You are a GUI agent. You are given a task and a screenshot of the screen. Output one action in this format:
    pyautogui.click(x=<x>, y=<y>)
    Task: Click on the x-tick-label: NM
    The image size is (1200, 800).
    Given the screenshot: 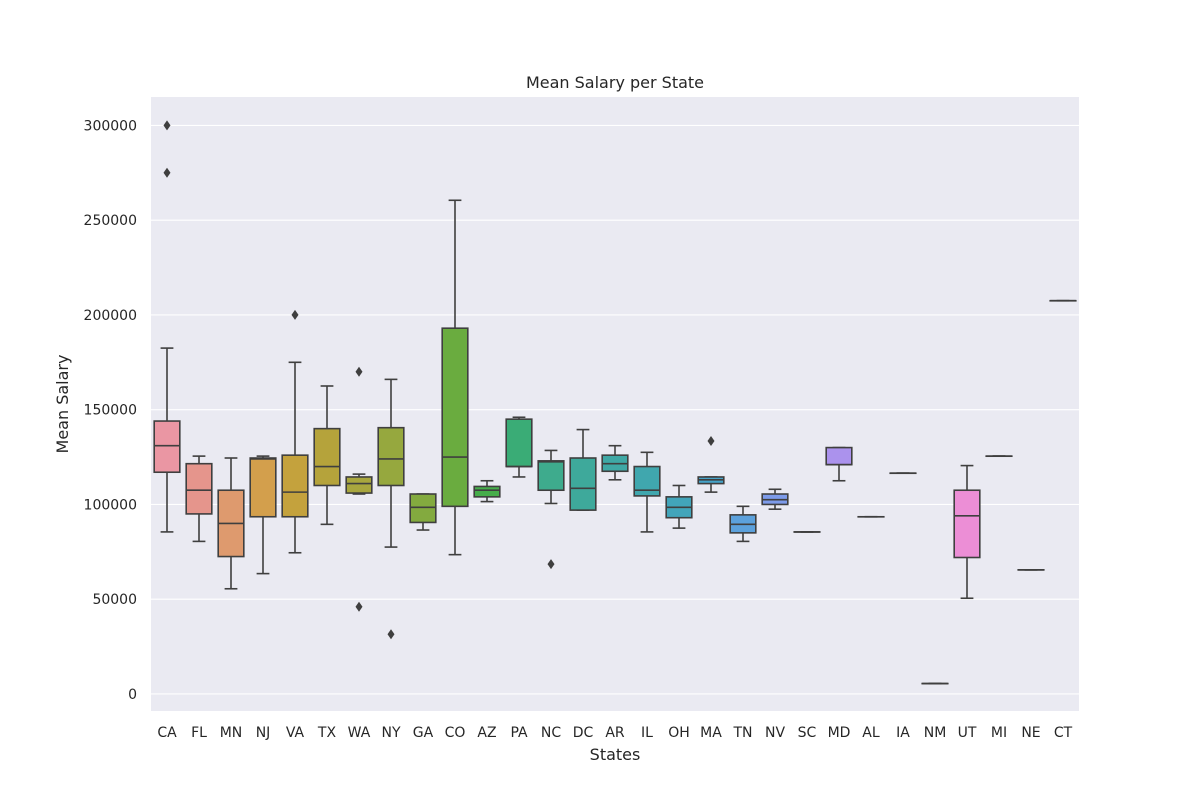 What is the action you would take?
    pyautogui.click(x=935, y=733)
    